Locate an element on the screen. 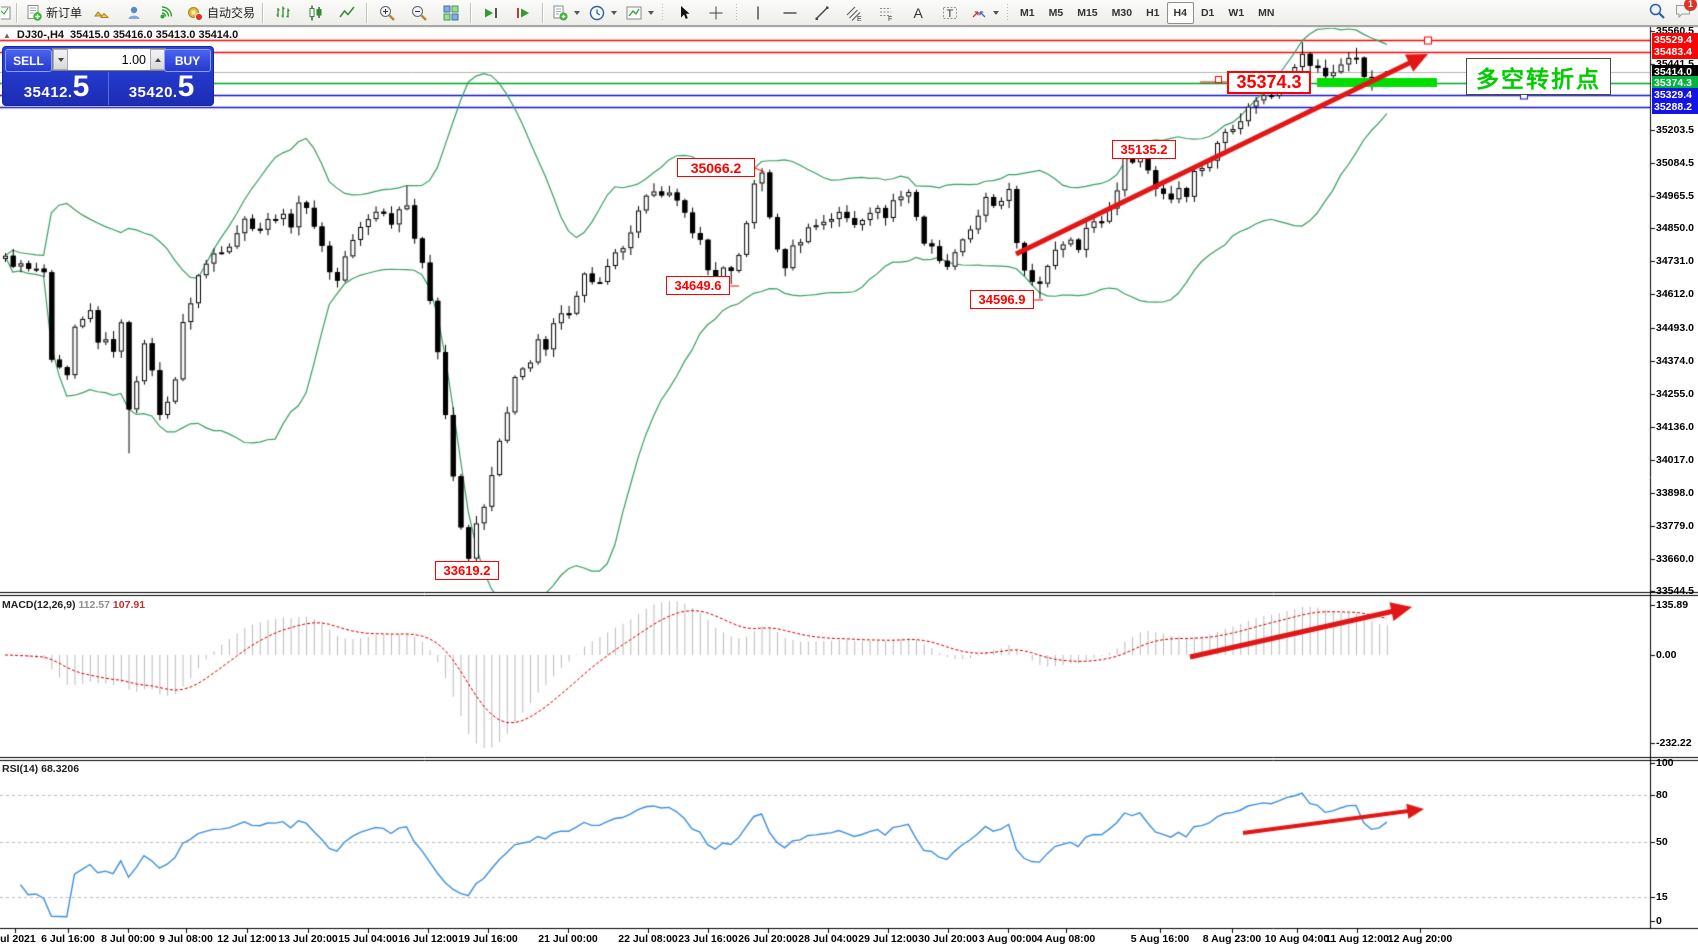 Image resolution: width=1698 pixels, height=948 pixels. timeframe-h1-button: H1 is located at coordinates (1153, 12).